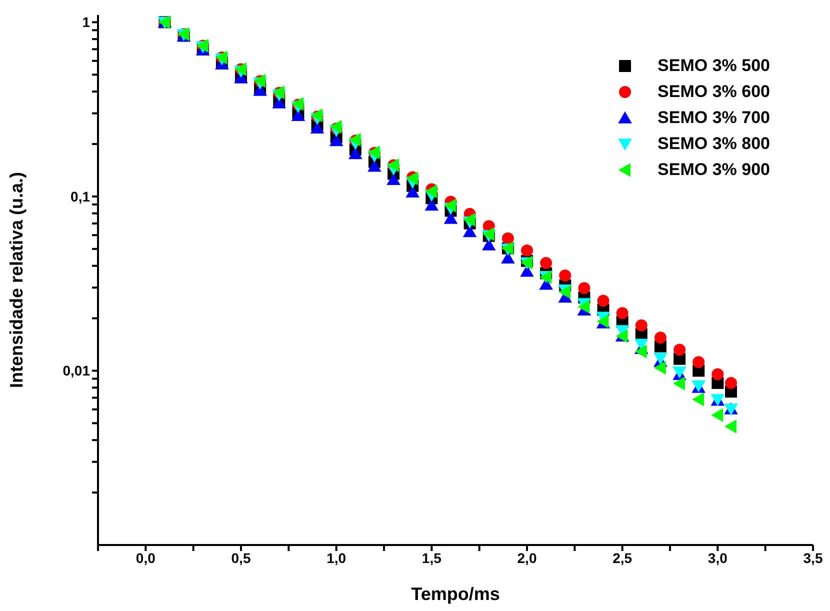 This screenshot has width=830, height=611. I want to click on x-tick-label: 3,5, so click(813, 558).